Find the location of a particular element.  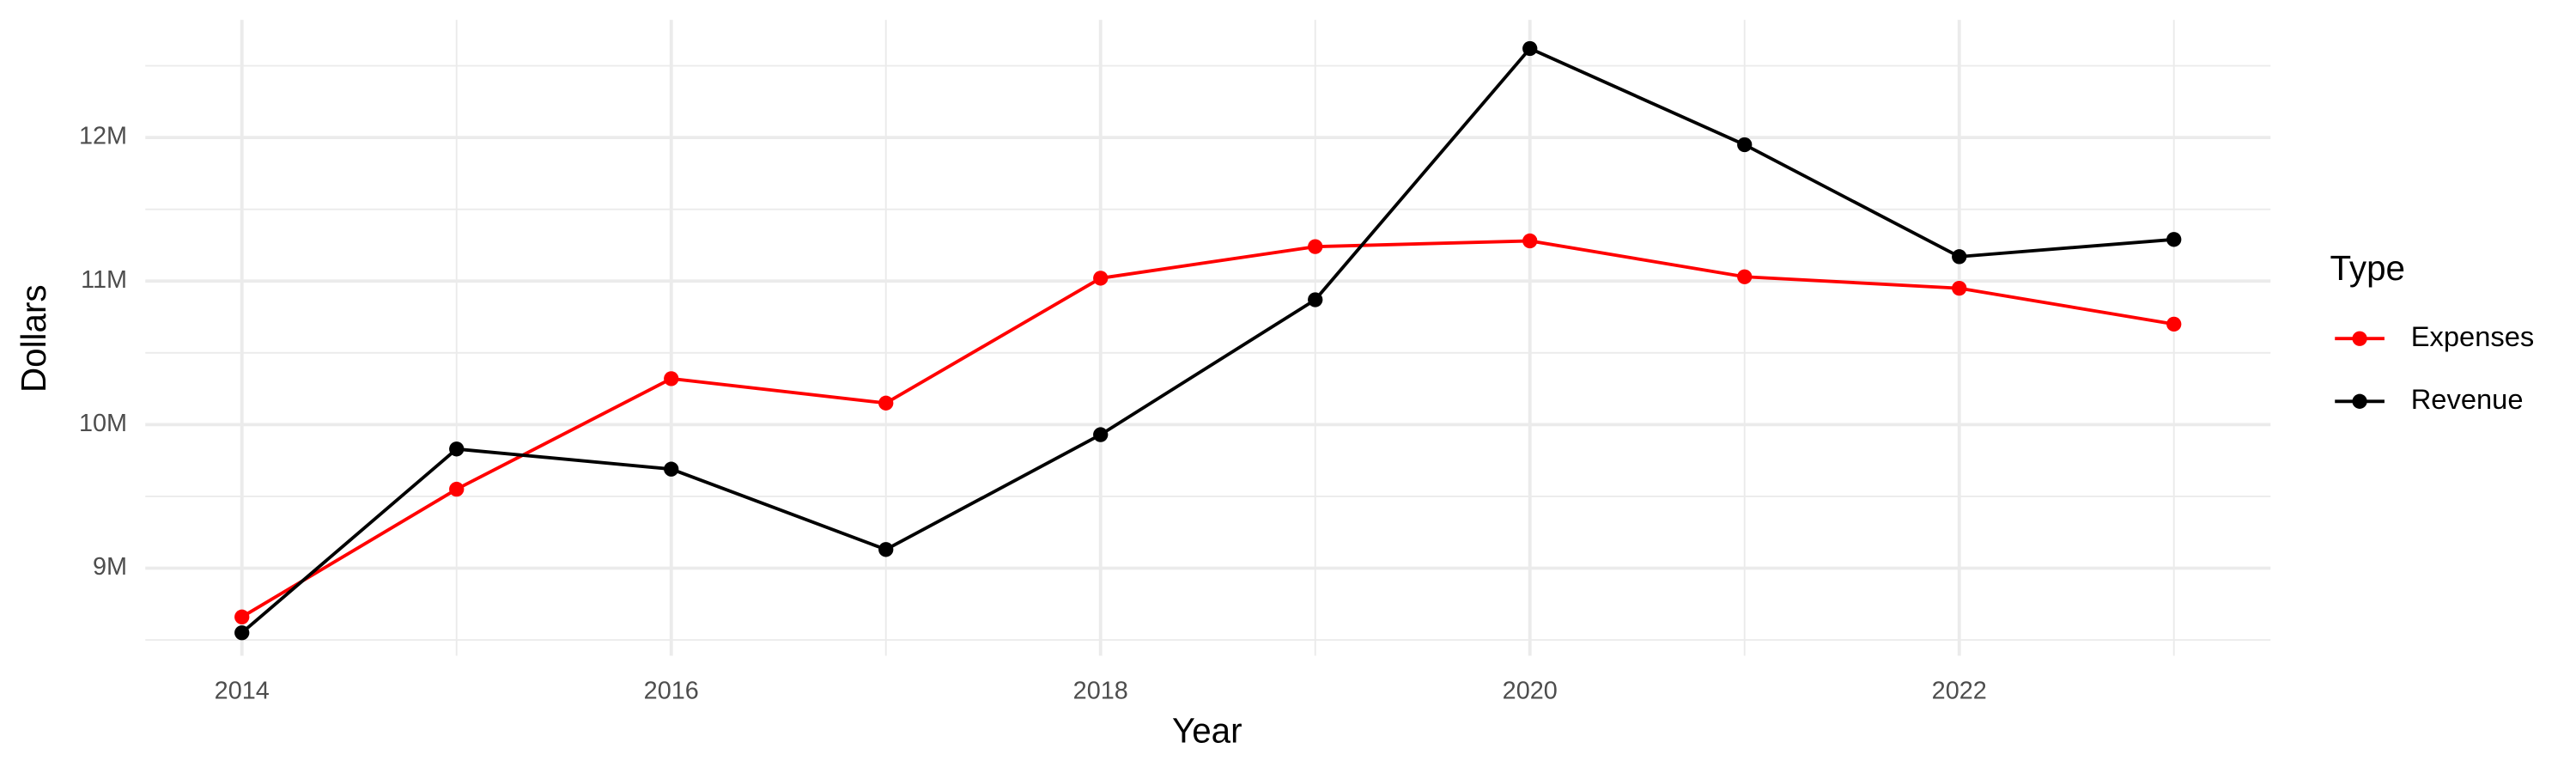

legend-title: Type is located at coordinates (2368, 268).